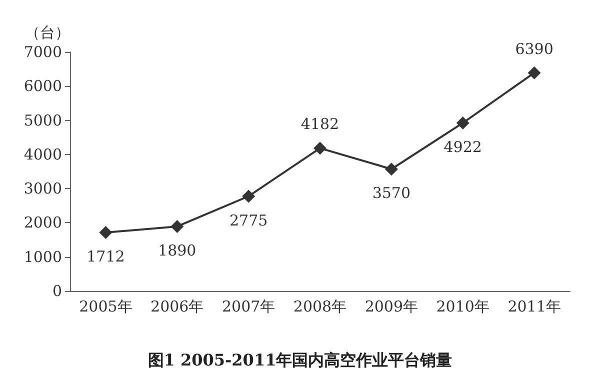  Describe the element at coordinates (43, 120) in the screenshot. I see `y-tick-label: 5000` at that location.